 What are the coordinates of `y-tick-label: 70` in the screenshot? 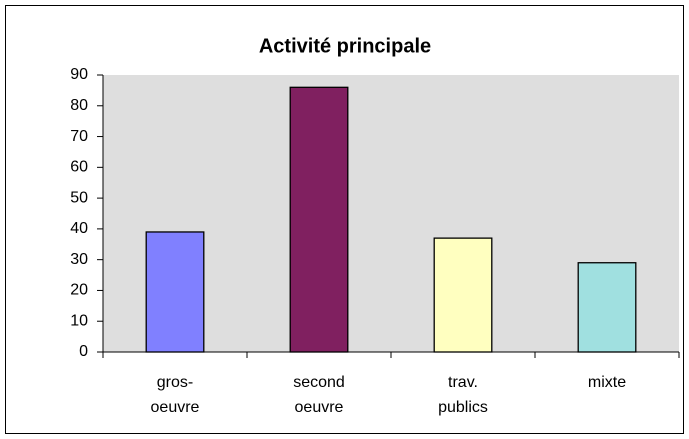 It's located at (79, 136).